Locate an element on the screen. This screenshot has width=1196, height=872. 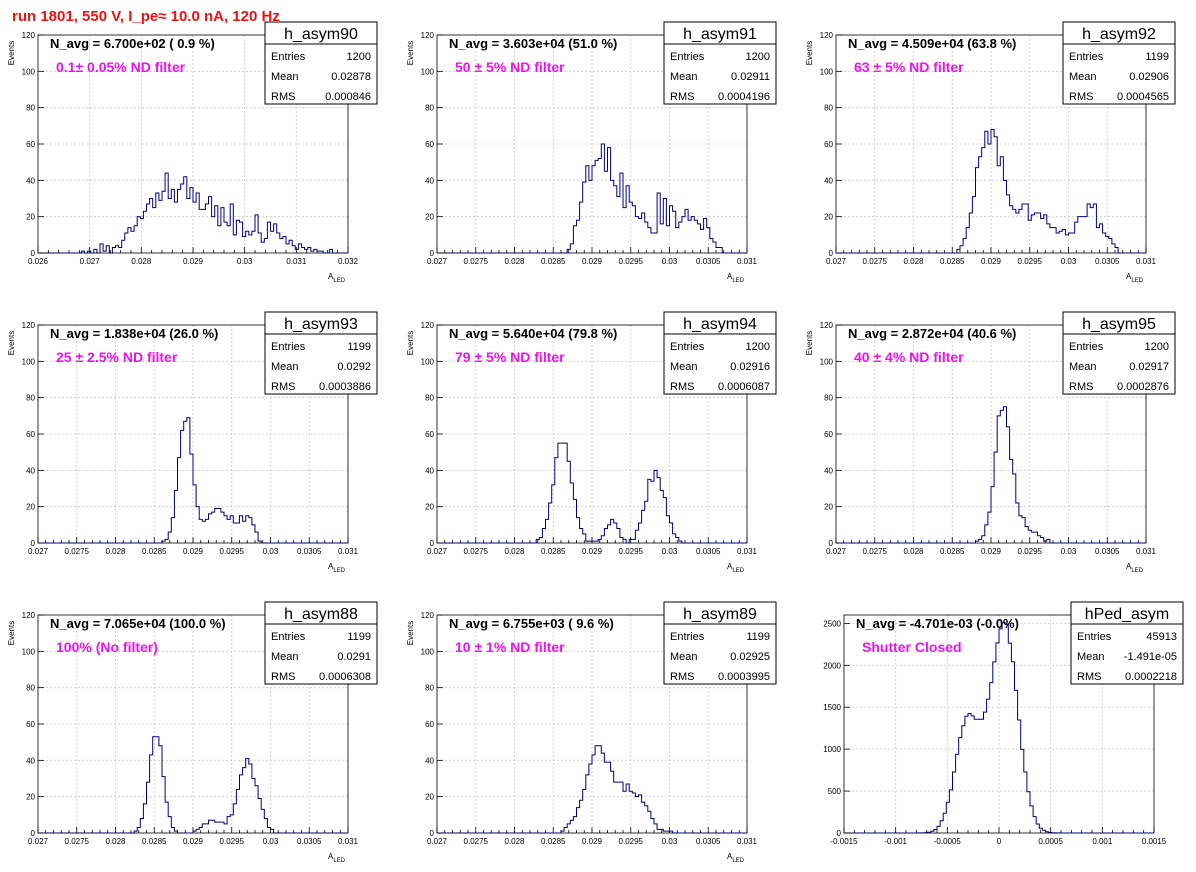
navg-label: N_avg = 2.872e+04 (40.6 %) is located at coordinates (932, 333).